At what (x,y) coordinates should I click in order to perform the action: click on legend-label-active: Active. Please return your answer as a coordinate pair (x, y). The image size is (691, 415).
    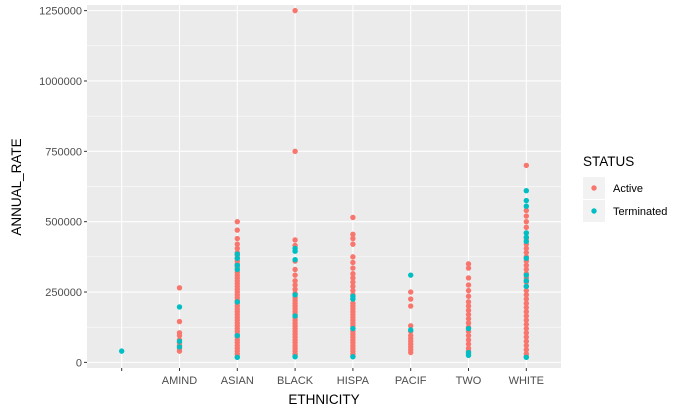
    Looking at the image, I should click on (628, 189).